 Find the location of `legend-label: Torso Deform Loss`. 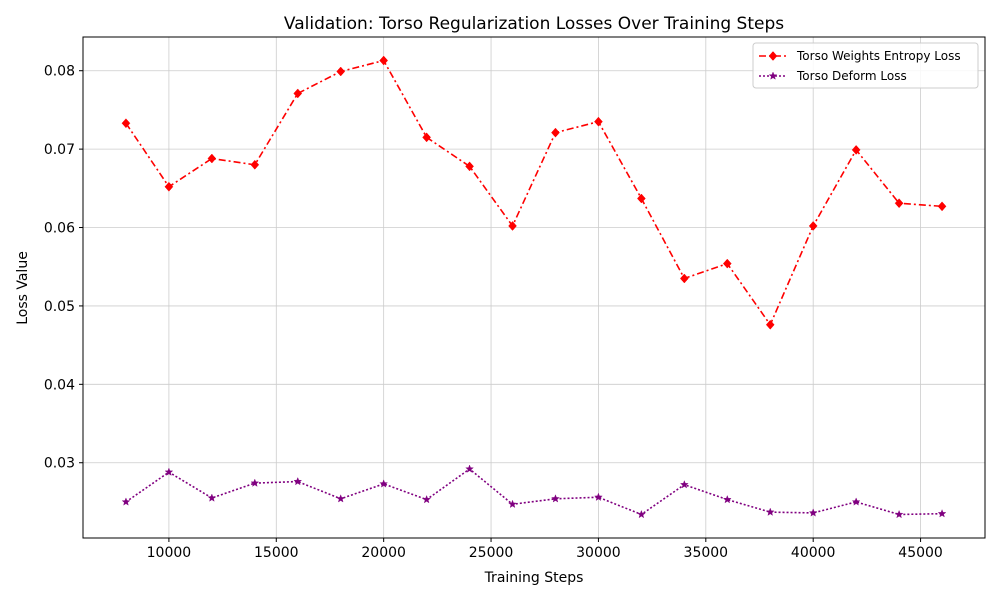

legend-label: Torso Deform Loss is located at coordinates (851, 76).